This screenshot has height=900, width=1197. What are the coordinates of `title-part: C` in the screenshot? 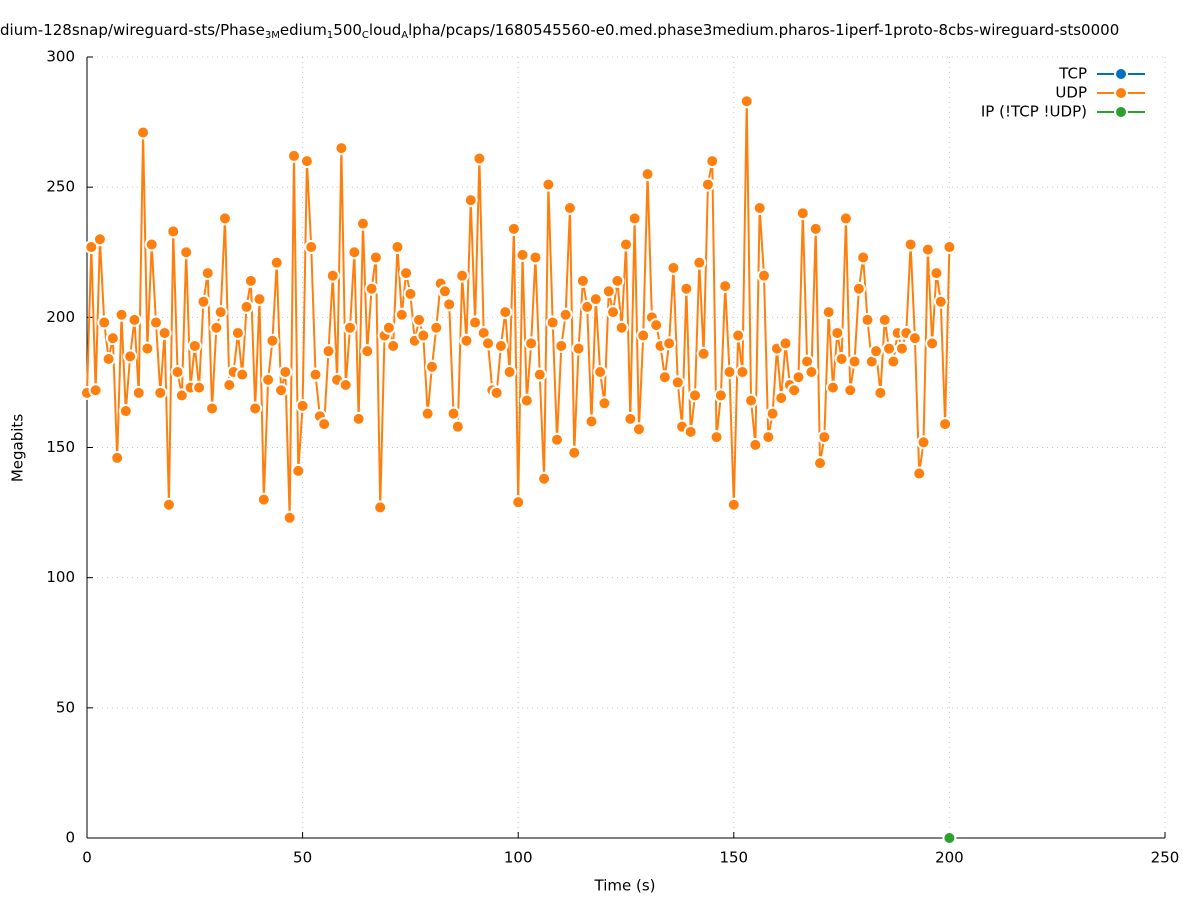 It's located at (365, 35).